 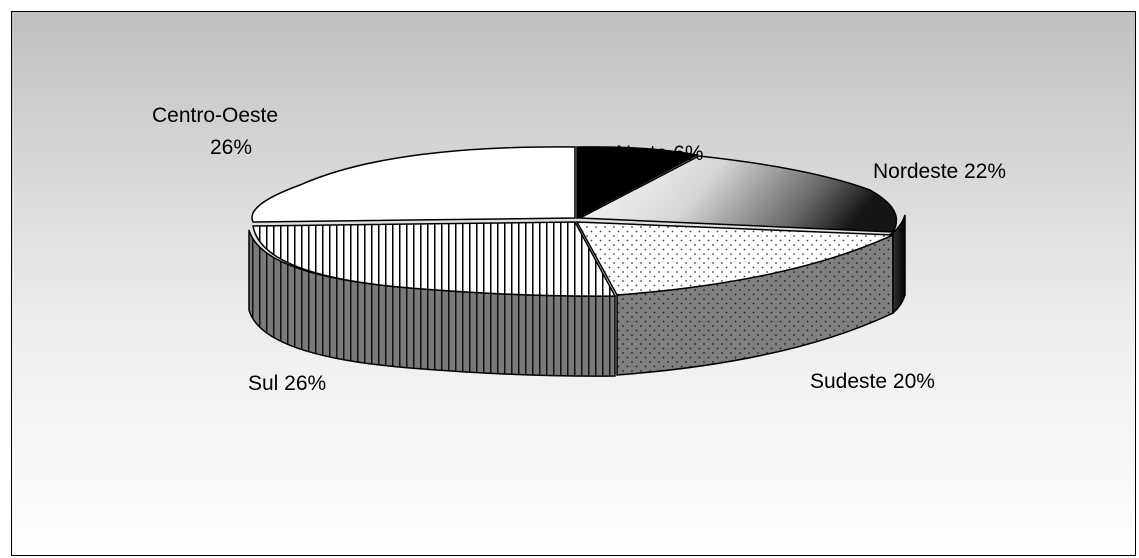 I want to click on label-nordeste: Nordeste 22%, so click(x=939, y=171).